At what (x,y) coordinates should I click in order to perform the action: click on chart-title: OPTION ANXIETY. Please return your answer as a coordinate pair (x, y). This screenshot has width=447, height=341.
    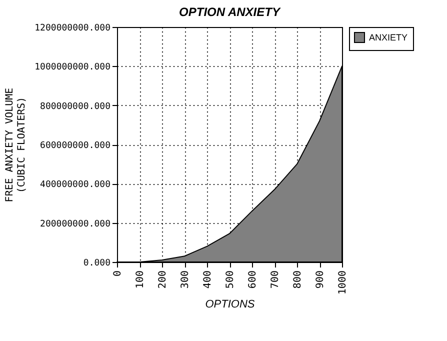
    Looking at the image, I should click on (230, 12).